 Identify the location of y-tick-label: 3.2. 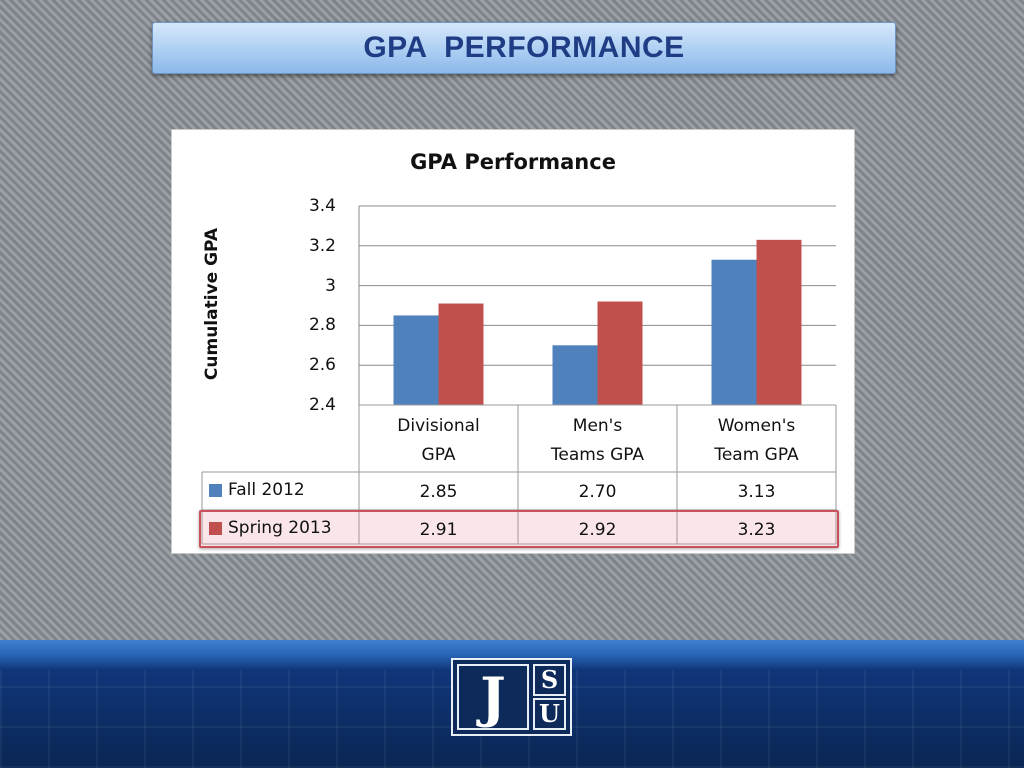
(322, 246).